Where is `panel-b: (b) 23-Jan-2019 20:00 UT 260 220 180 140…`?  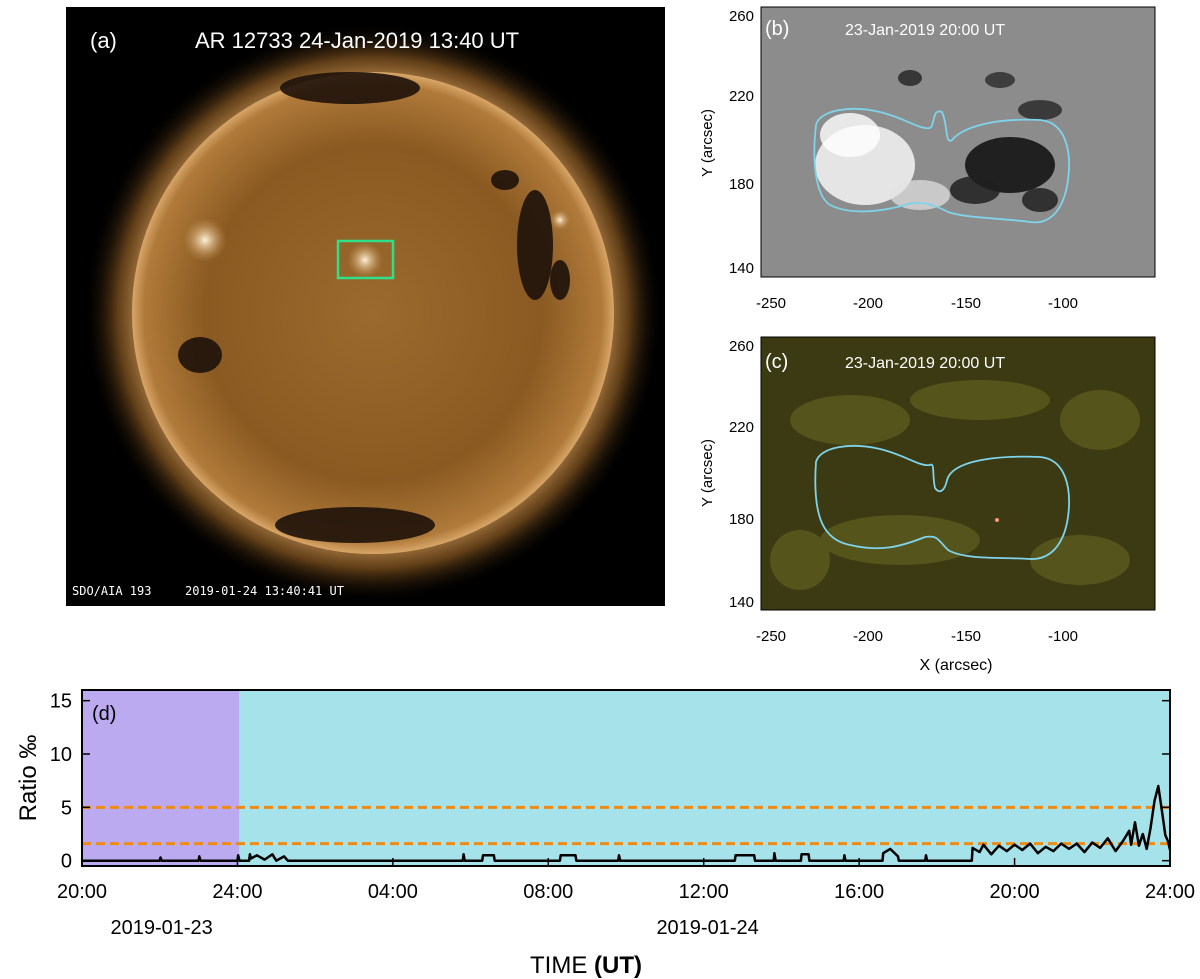 panel-b: (b) 23-Jan-2019 20:00 UT 260 220 180 140… is located at coordinates (927, 159).